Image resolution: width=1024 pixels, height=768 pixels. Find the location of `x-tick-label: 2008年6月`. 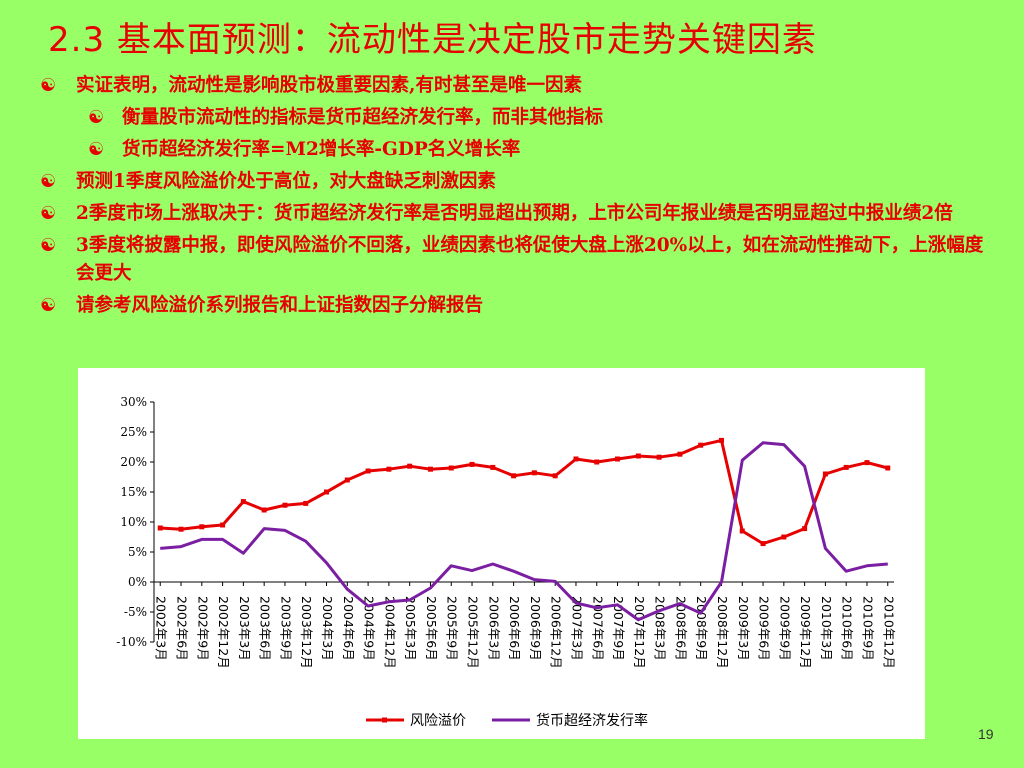

x-tick-label: 2008年6月 is located at coordinates (680, 628).